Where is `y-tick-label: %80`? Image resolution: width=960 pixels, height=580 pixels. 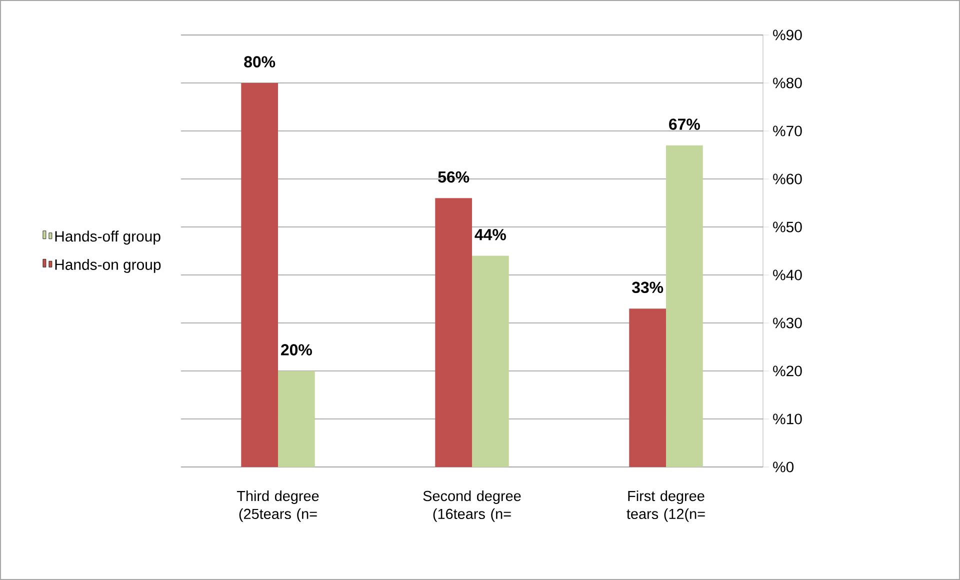 y-tick-label: %80 is located at coordinates (787, 83).